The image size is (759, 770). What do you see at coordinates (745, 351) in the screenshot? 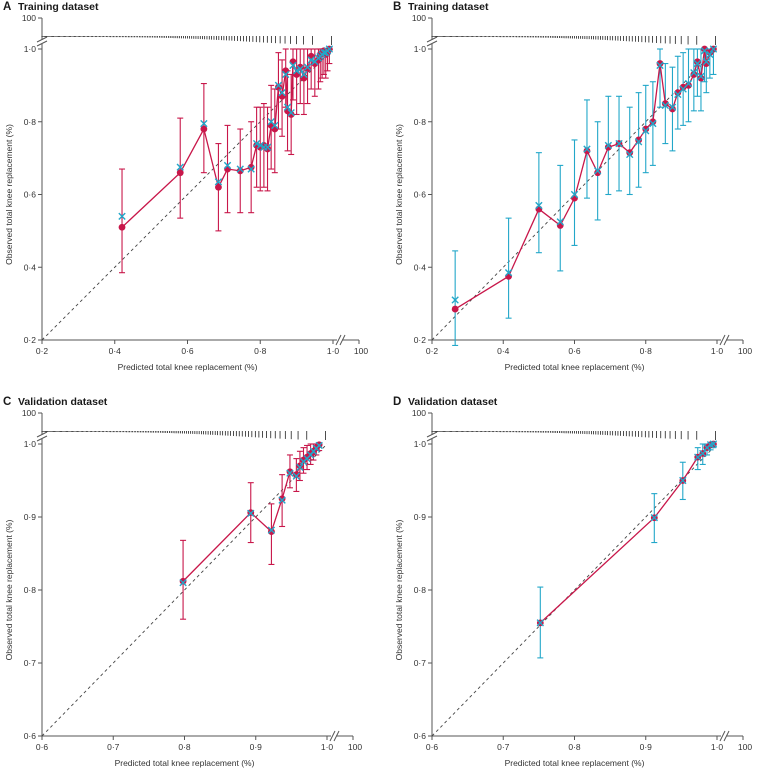
I see `x-break-label: 100` at bounding box center [745, 351].